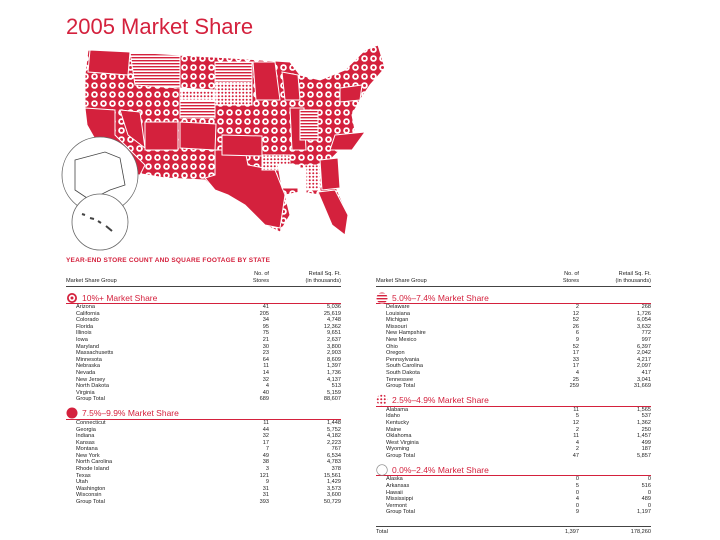 Image resolution: width=720 pixels, height=540 pixels. What do you see at coordinates (264, 502) in the screenshot?
I see `table-cell: 393` at bounding box center [264, 502].